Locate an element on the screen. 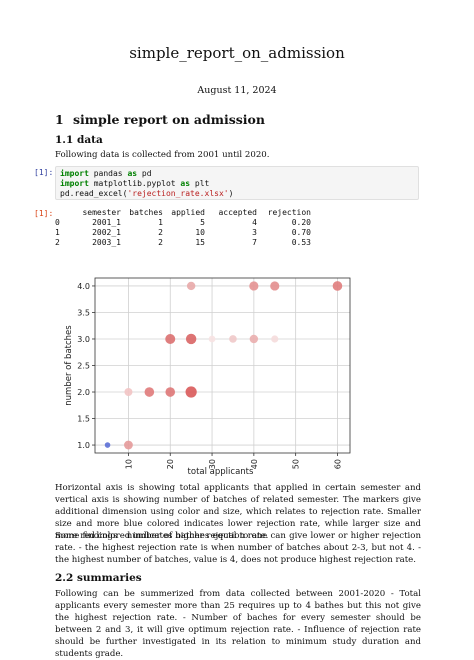 This screenshot has height=660, width=474. section-heading-2-2: 2.2 summaries is located at coordinates (98, 578).